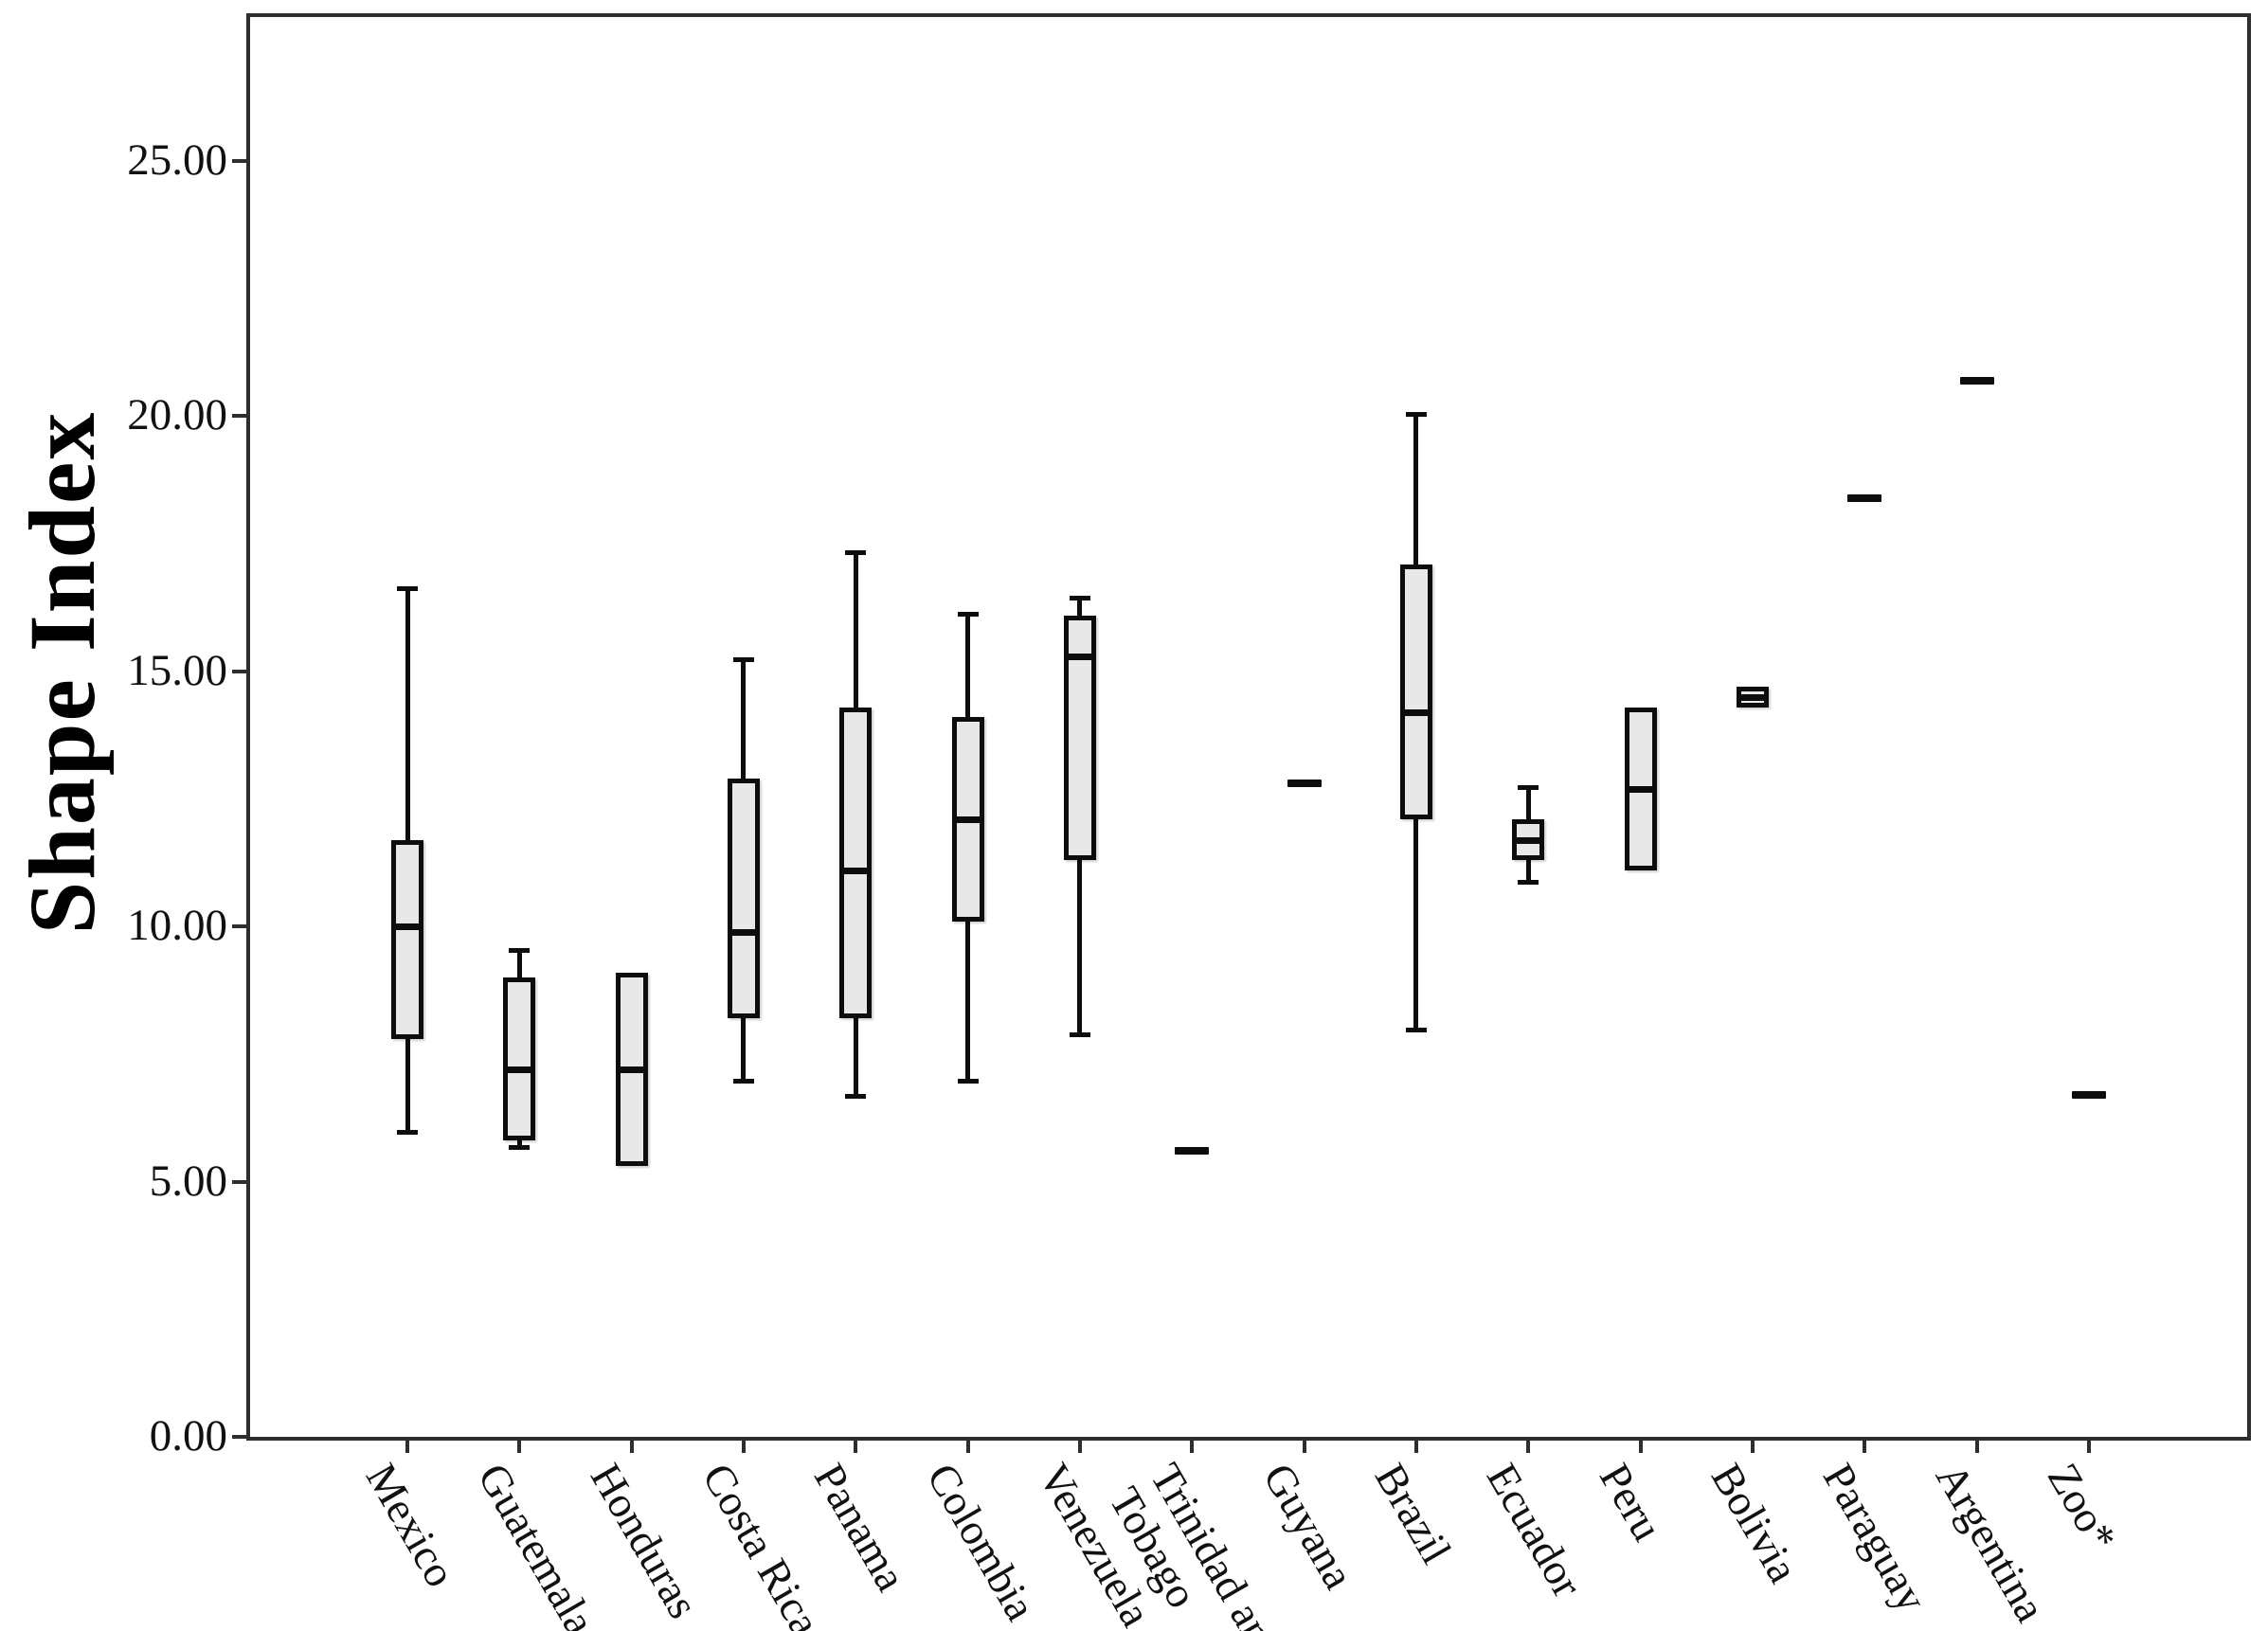 The width and height of the screenshot is (2268, 1631). Describe the element at coordinates (1976, 1446) in the screenshot. I see `x-tick-mark-argentina` at that location.